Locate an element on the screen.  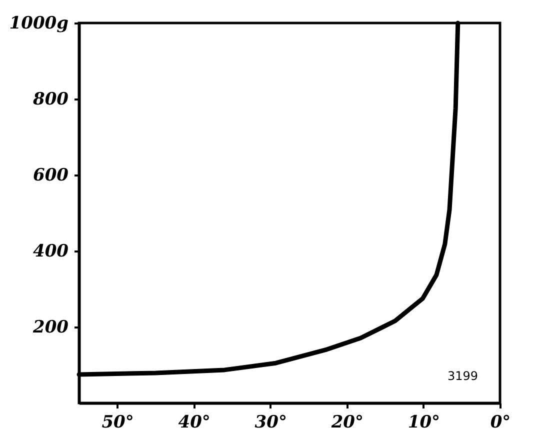
x-tick-label: 40° is located at coordinates (194, 422).